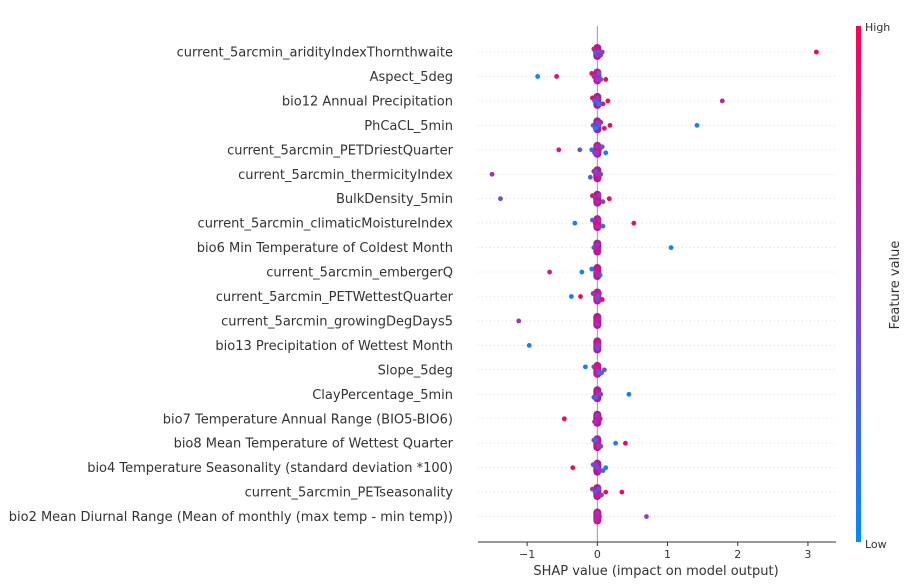 Image resolution: width=910 pixels, height=584 pixels. Describe the element at coordinates (527, 554) in the screenshot. I see `x-tick-label: −1` at that location.